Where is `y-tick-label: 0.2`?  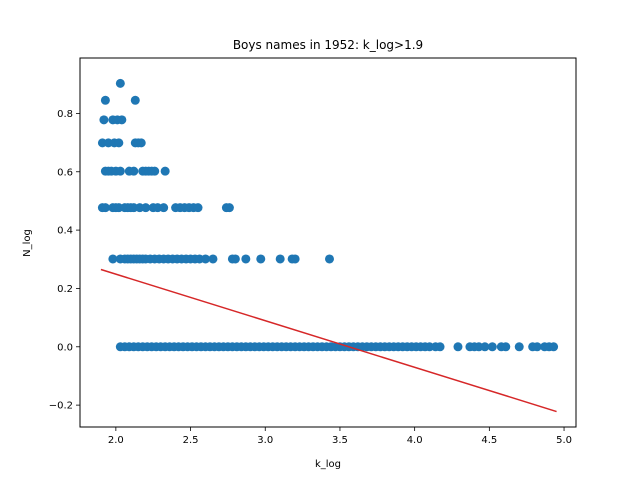 y-tick-label: 0.2 is located at coordinates (65, 289).